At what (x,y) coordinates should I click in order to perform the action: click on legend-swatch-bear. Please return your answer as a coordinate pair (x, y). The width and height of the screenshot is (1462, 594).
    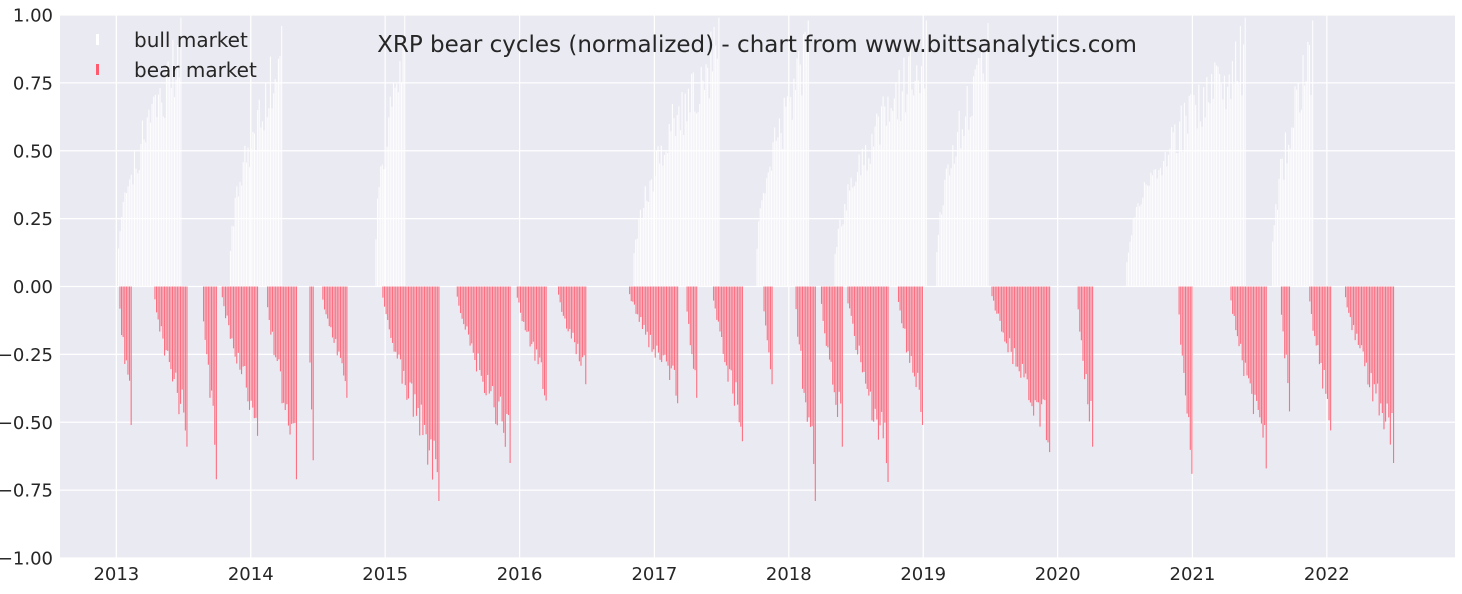
    Looking at the image, I should click on (97, 69).